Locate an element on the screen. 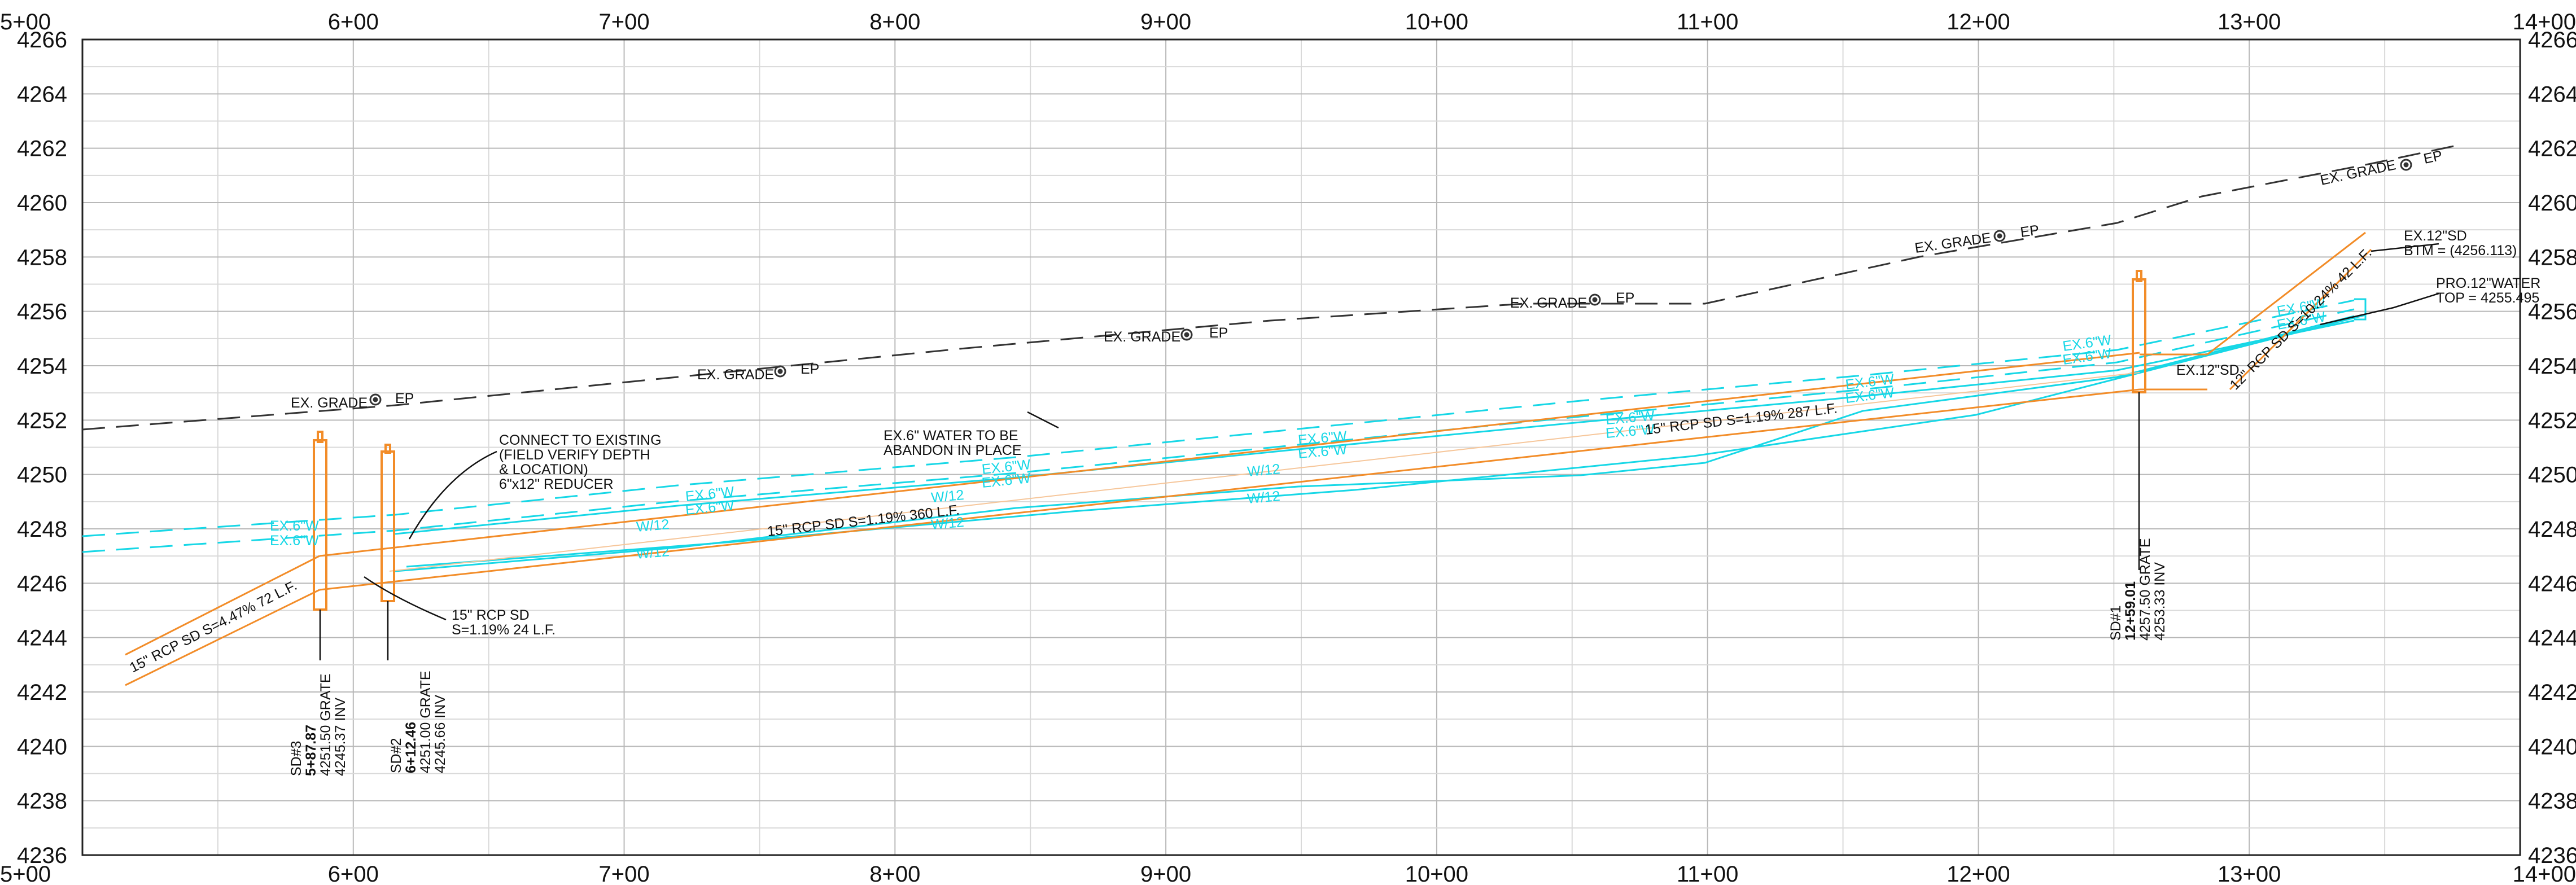 This screenshot has height=885, width=2576. station-label-top: 7+00 is located at coordinates (624, 22).